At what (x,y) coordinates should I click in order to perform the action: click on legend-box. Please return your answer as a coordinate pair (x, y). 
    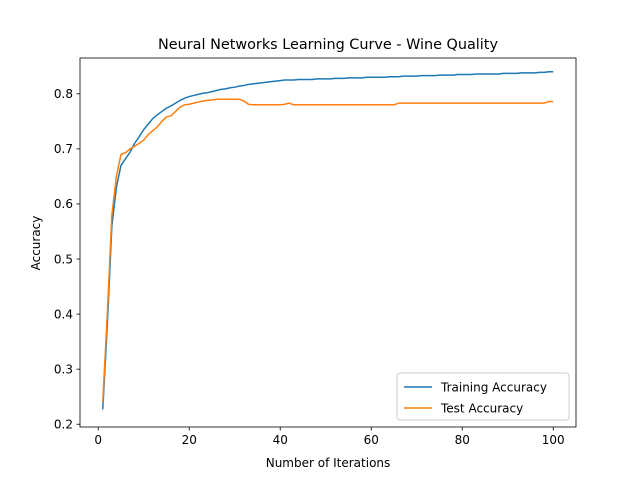
    Looking at the image, I should click on (483, 396).